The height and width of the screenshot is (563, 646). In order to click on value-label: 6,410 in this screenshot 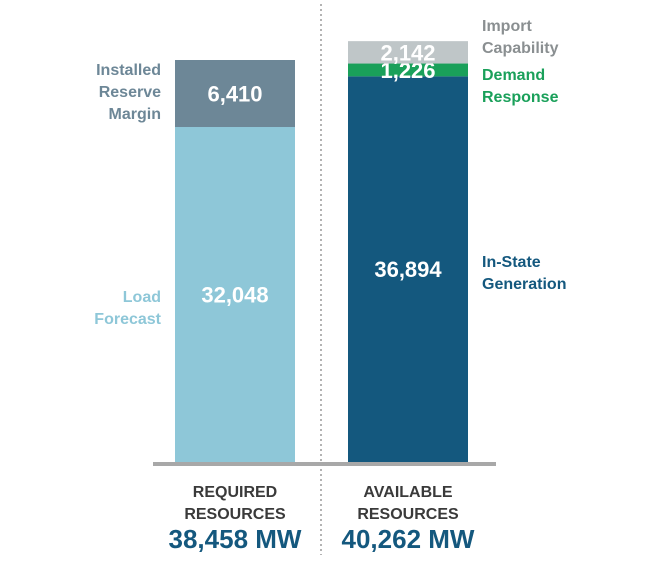, I will do `click(234, 94)`.